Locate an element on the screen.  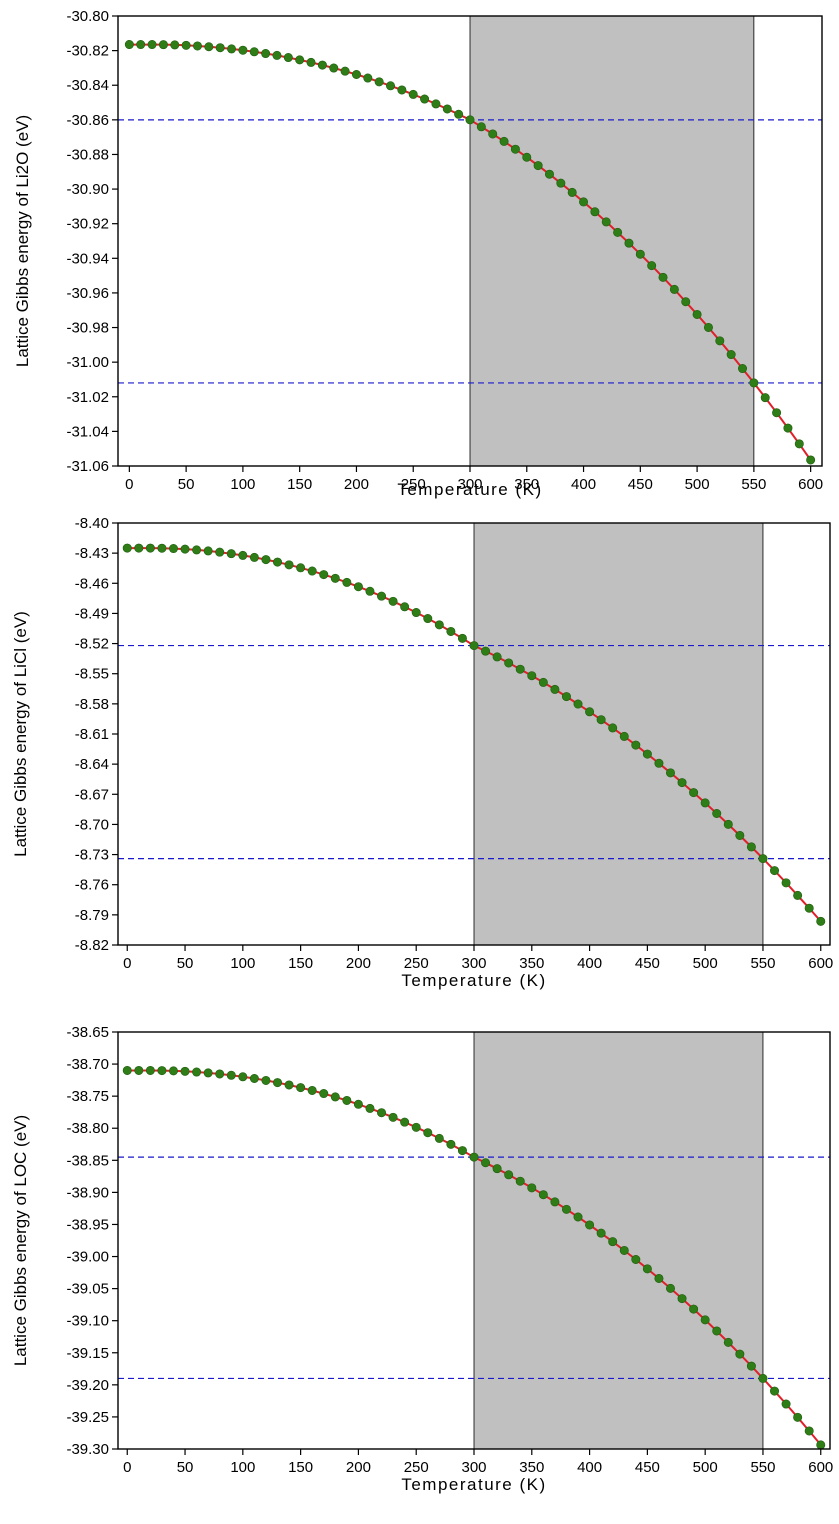
loc-shaded-region is located at coordinates (618, 1240).